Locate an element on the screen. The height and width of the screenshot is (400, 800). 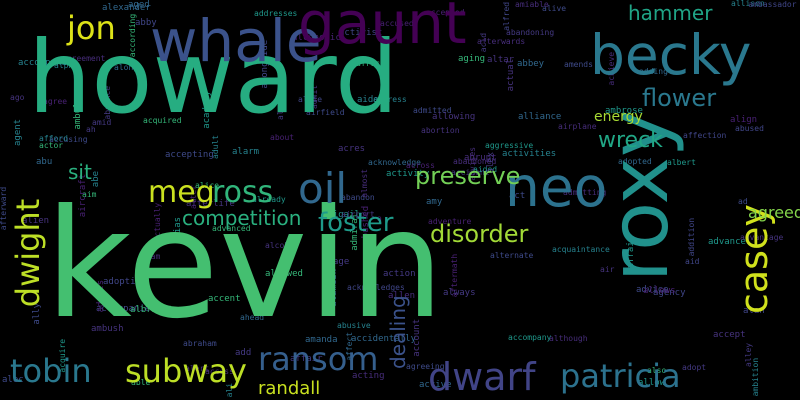
small-word: abbey is located at coordinates (531, 64).